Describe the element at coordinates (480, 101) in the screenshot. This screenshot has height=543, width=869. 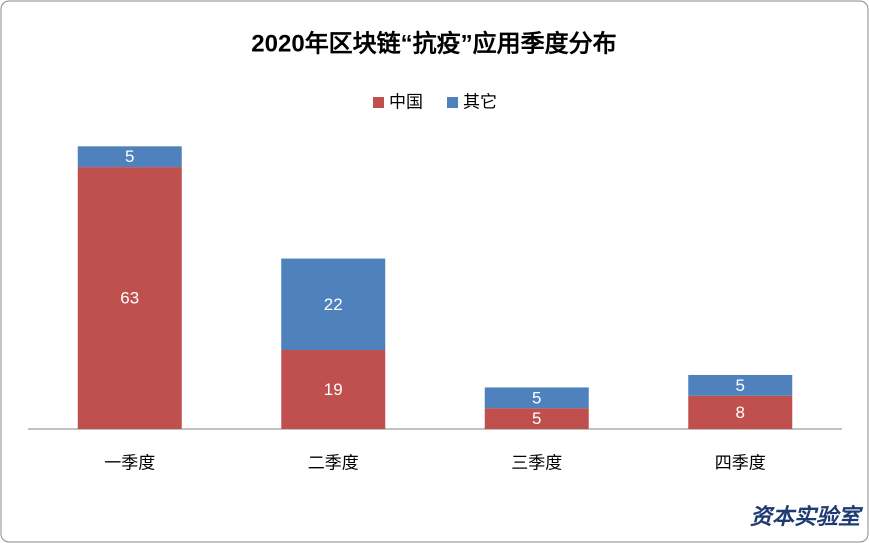
I see `legend-label: 其它` at that location.